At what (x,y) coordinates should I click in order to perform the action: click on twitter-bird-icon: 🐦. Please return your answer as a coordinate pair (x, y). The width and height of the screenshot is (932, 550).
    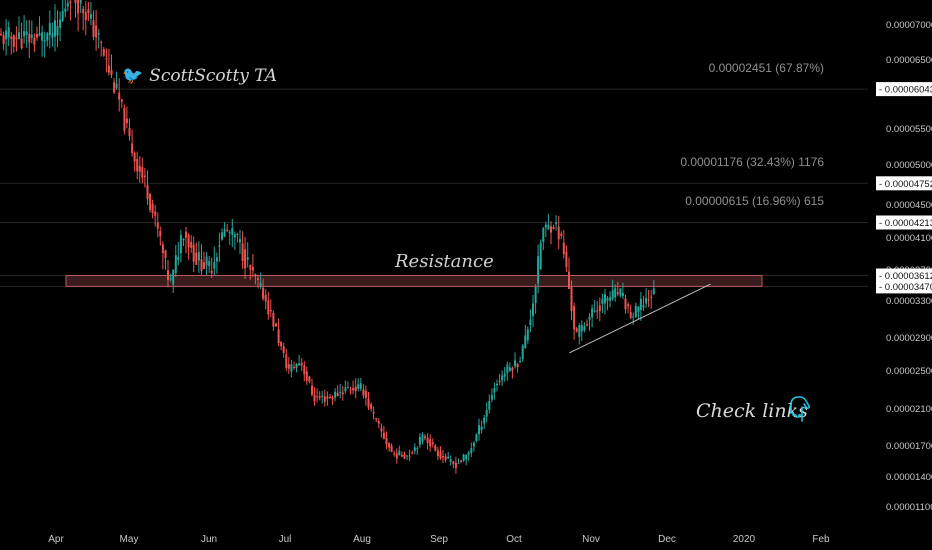
    Looking at the image, I should click on (133, 76).